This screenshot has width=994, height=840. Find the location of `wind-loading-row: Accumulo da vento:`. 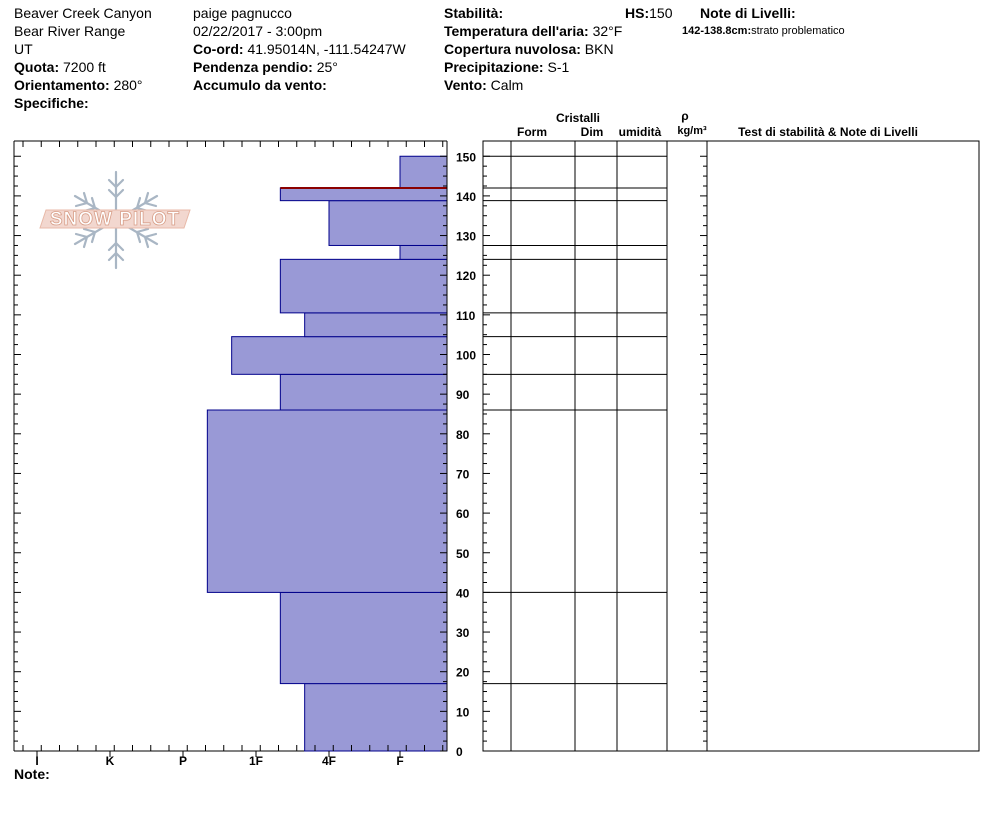

wind-loading-row: Accumulo da vento: is located at coordinates (299, 85).